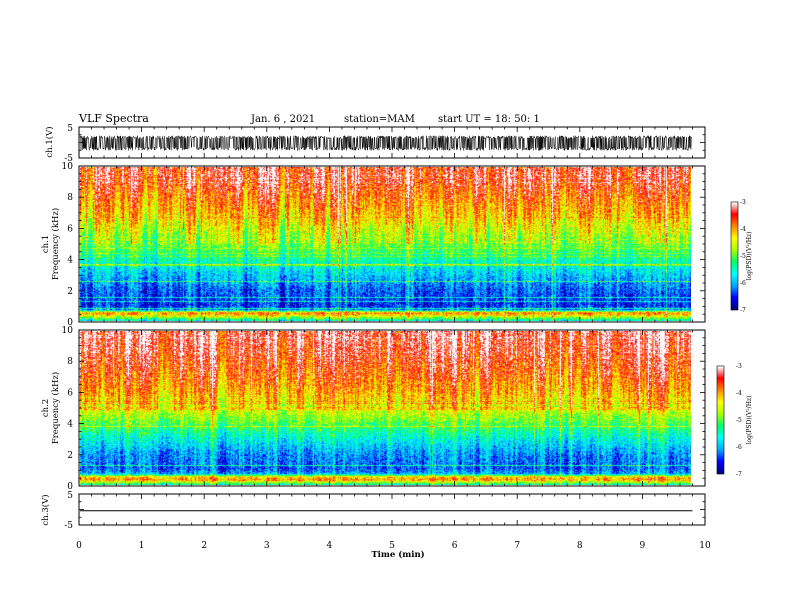 The height and width of the screenshot is (612, 792). I want to click on ch1-waveform-ylabel: ch.1(V), so click(49, 141).